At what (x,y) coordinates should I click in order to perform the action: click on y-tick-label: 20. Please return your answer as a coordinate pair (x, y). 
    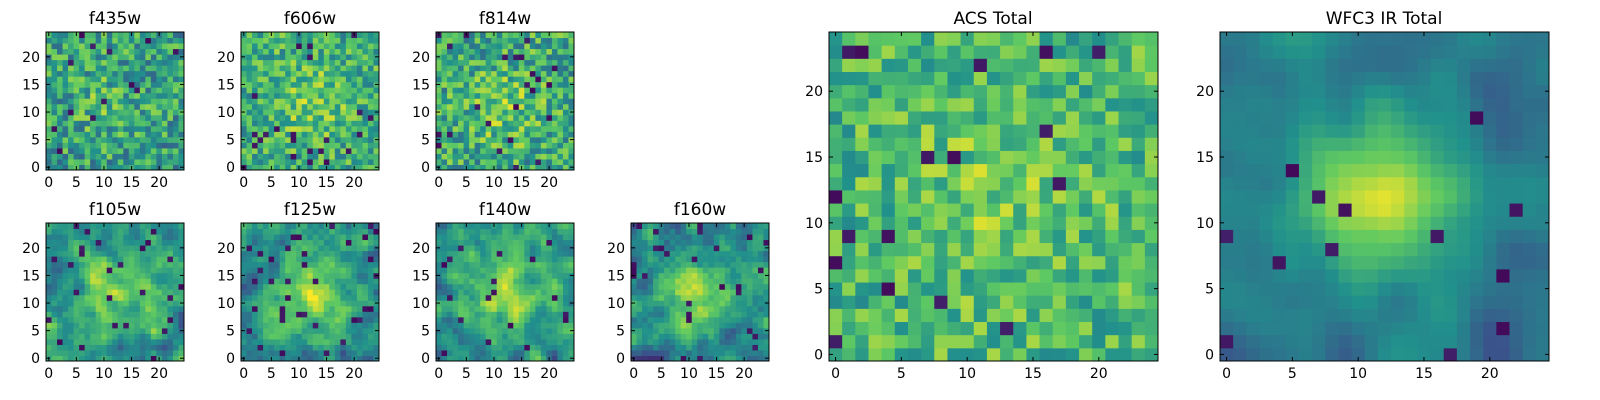
    Looking at the image, I should click on (226, 58).